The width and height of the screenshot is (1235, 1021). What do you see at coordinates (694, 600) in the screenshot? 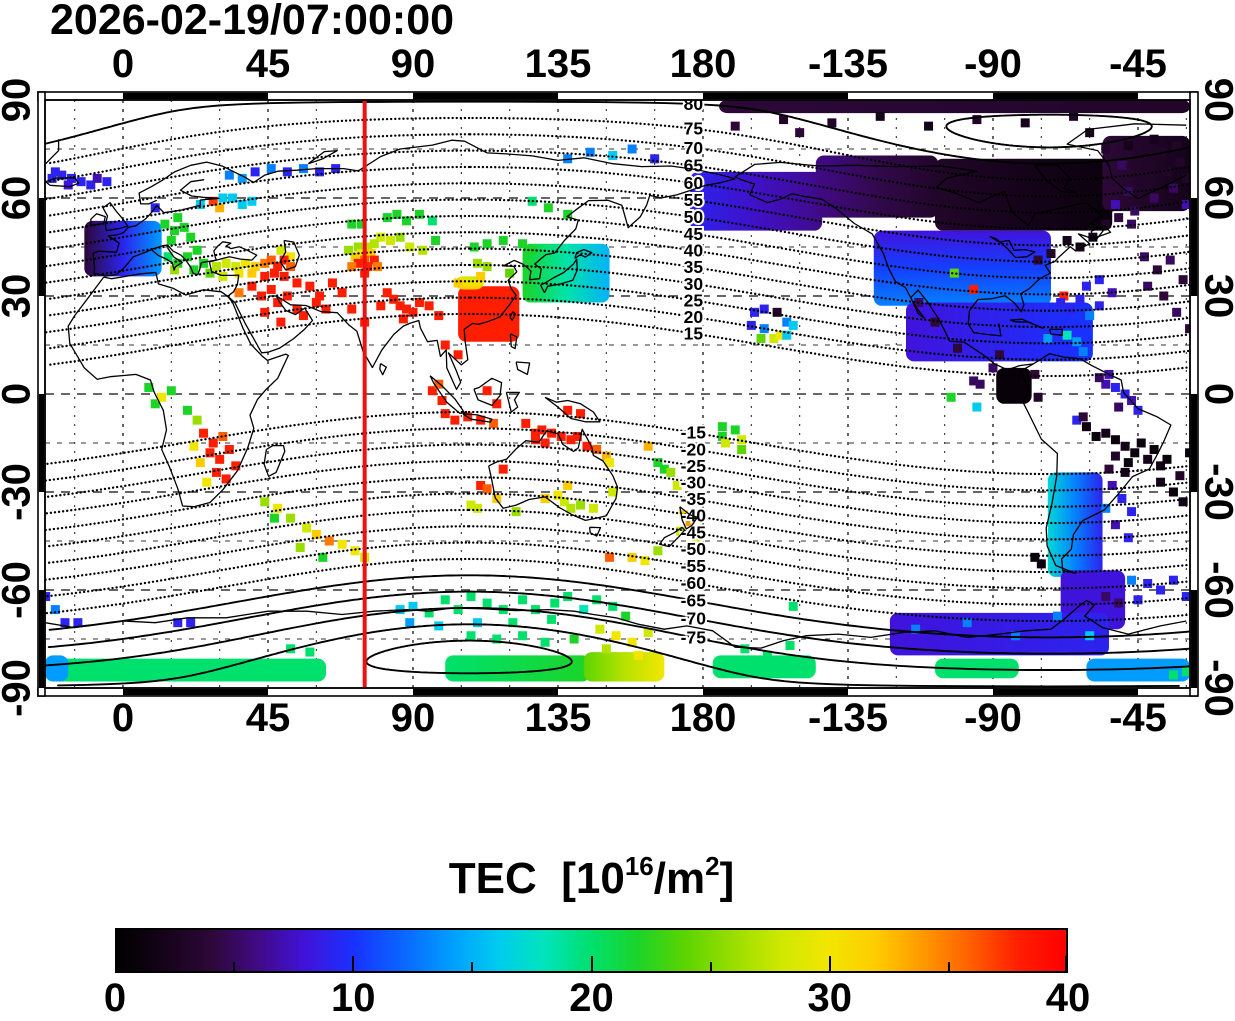
I see `contour-label: -65` at bounding box center [694, 600].